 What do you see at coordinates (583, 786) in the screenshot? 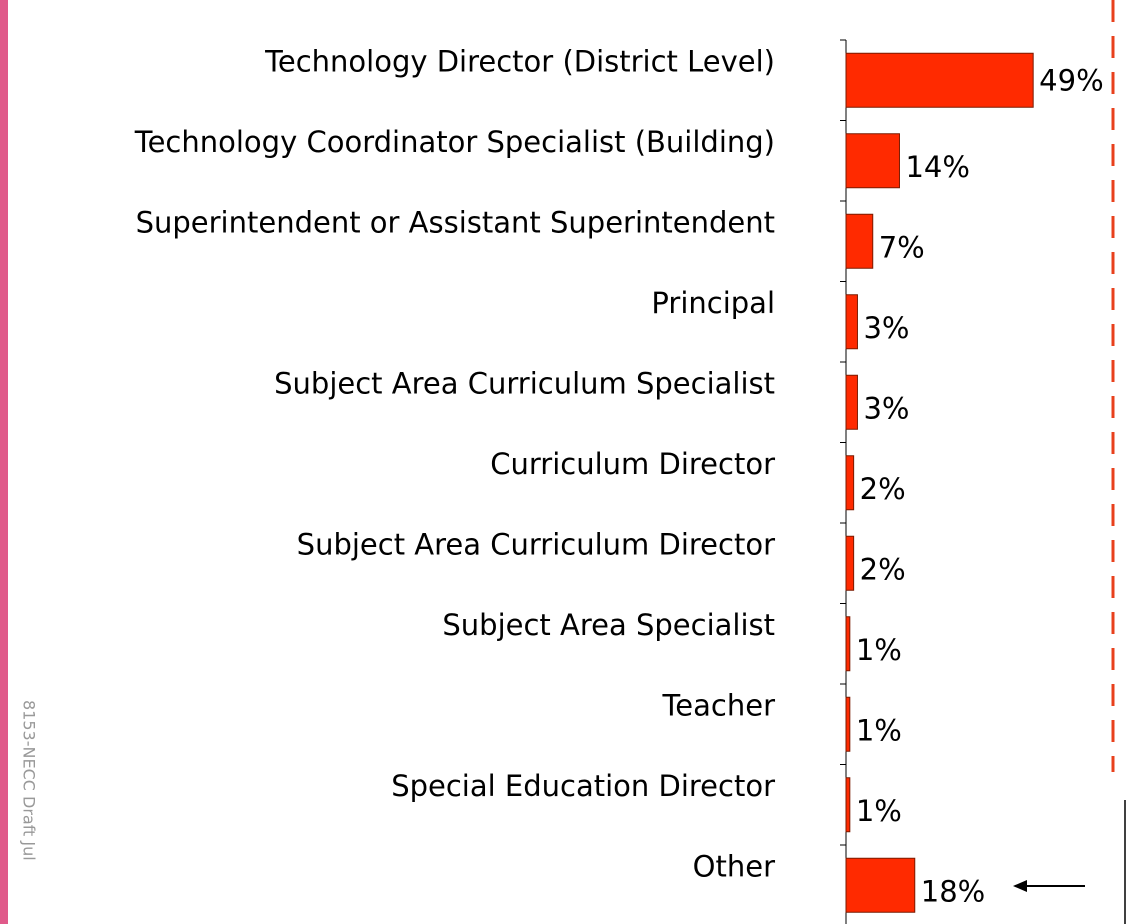
I see `category-label: Special Education Director` at bounding box center [583, 786].